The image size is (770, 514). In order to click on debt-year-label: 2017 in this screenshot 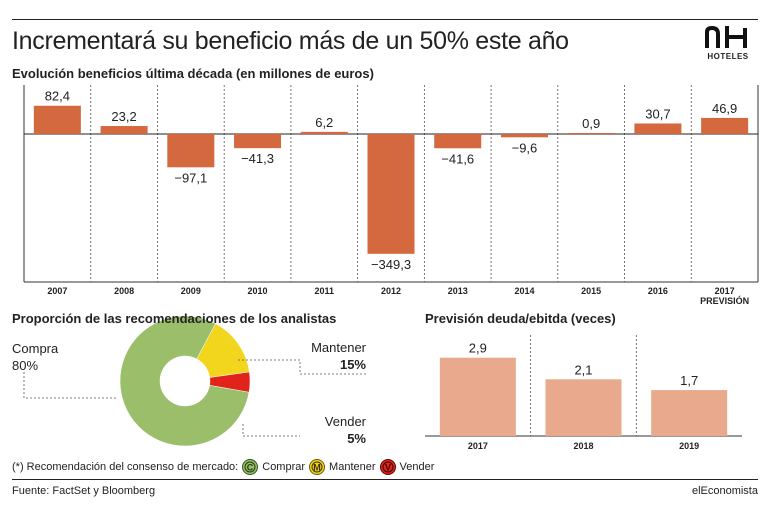, I will do `click(478, 446)`.